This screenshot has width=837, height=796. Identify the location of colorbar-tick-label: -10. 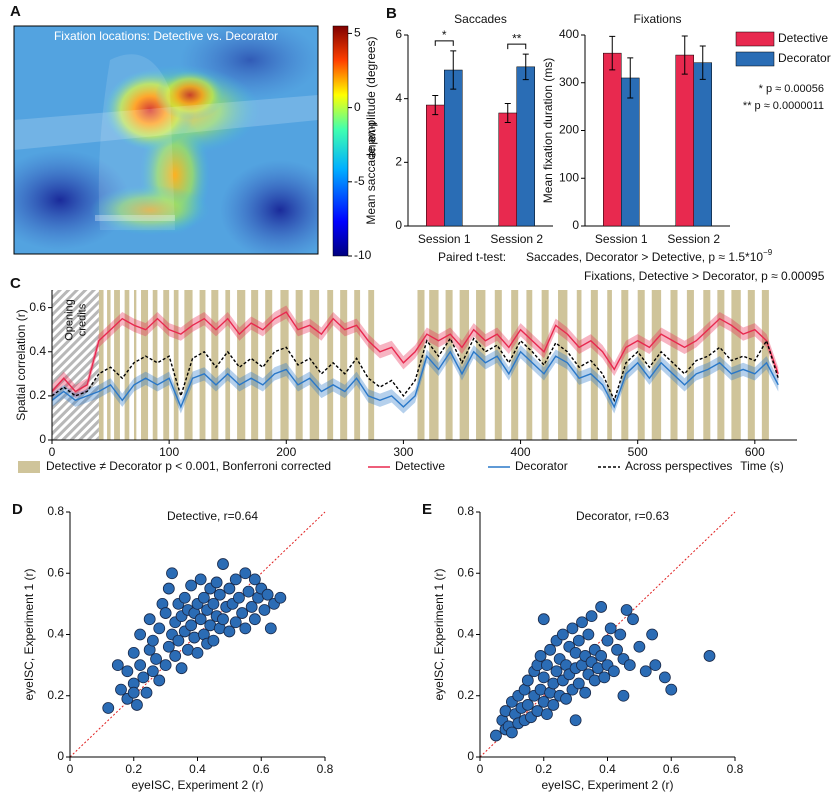
(363, 255).